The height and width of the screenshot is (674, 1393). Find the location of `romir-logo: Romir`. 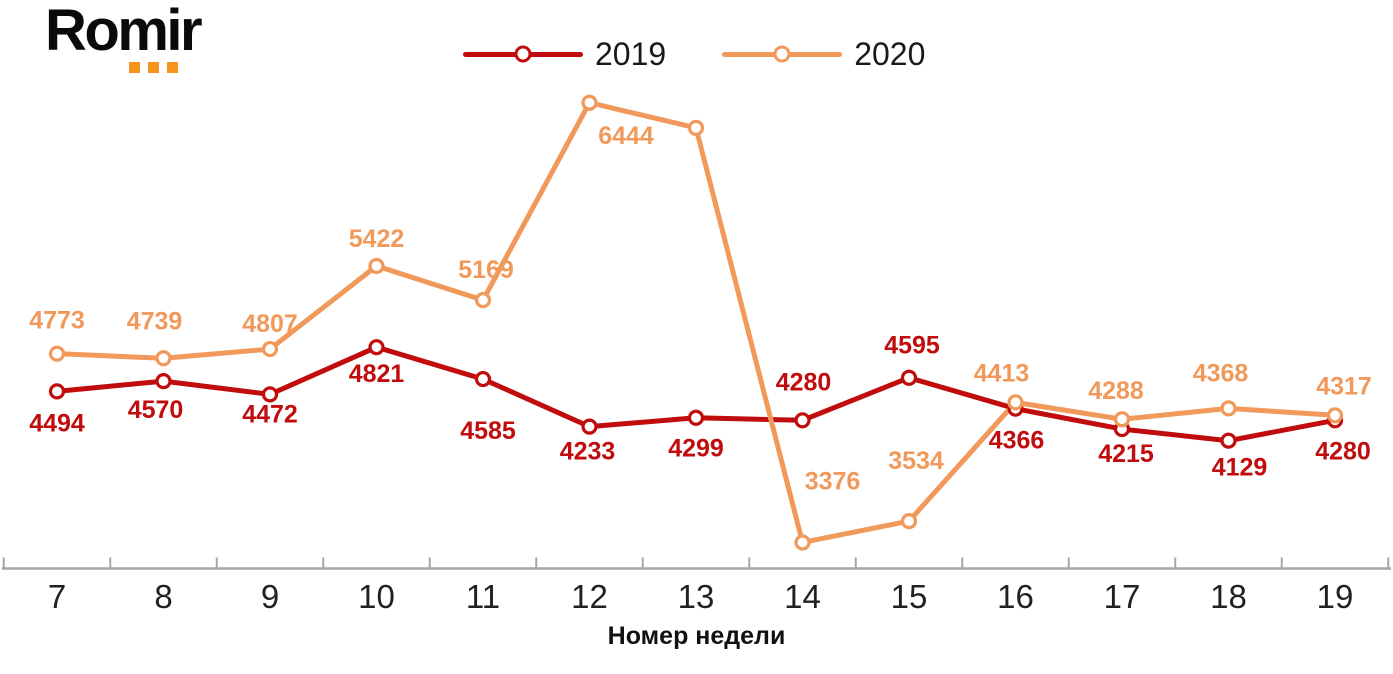

romir-logo: Romir is located at coordinates (124, 36).